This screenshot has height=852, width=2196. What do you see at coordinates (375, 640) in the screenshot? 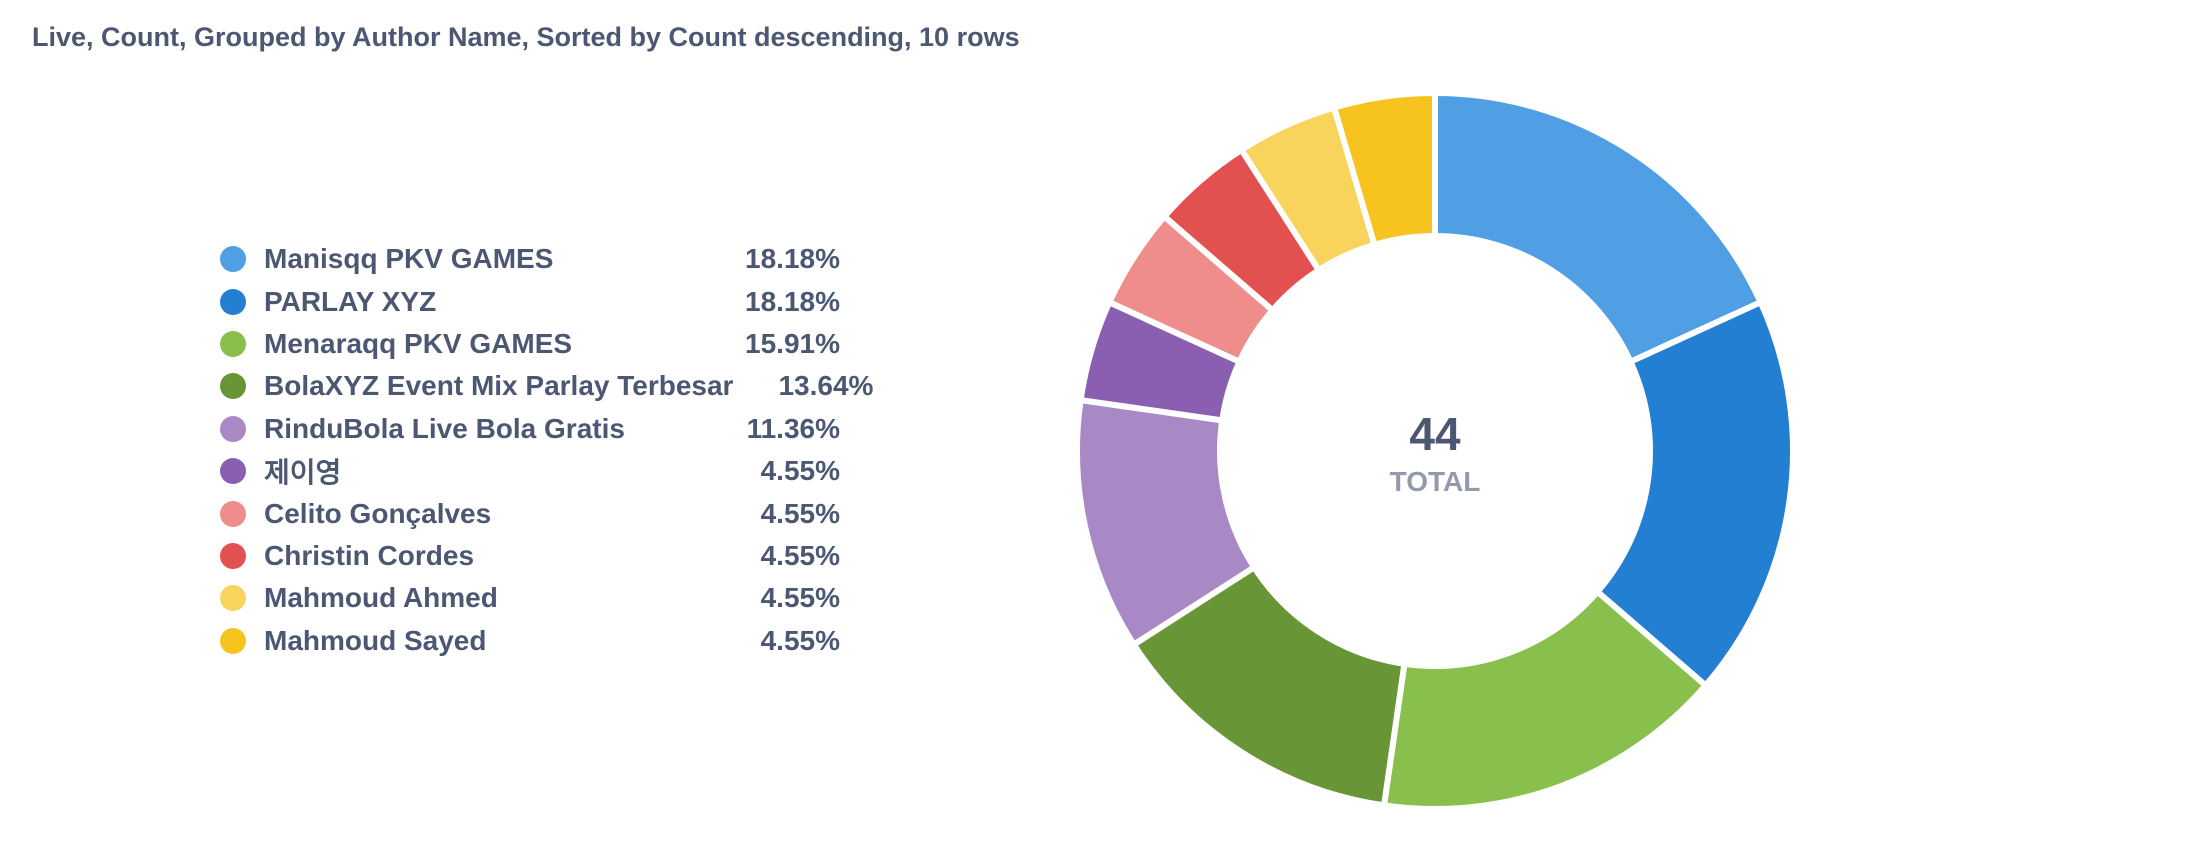
I see `legend-label: Mahmoud Sayed` at bounding box center [375, 640].